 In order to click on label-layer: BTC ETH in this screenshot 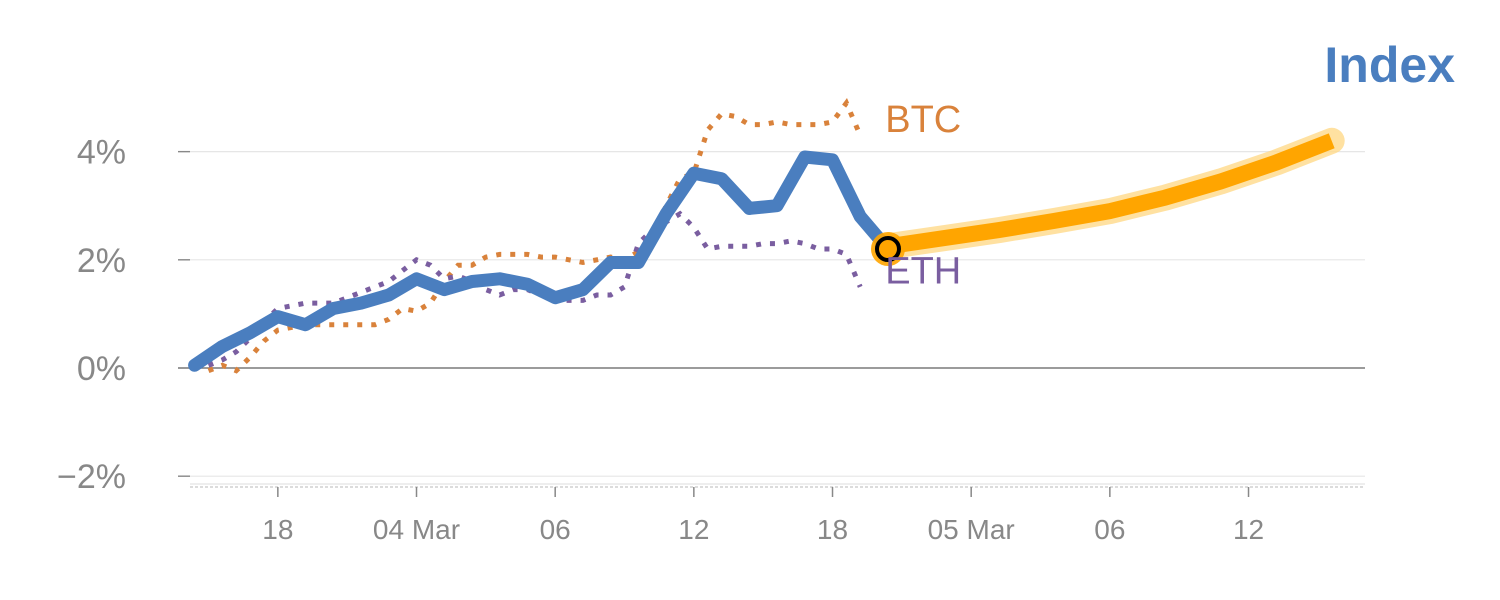, I will do `click(923, 195)`.